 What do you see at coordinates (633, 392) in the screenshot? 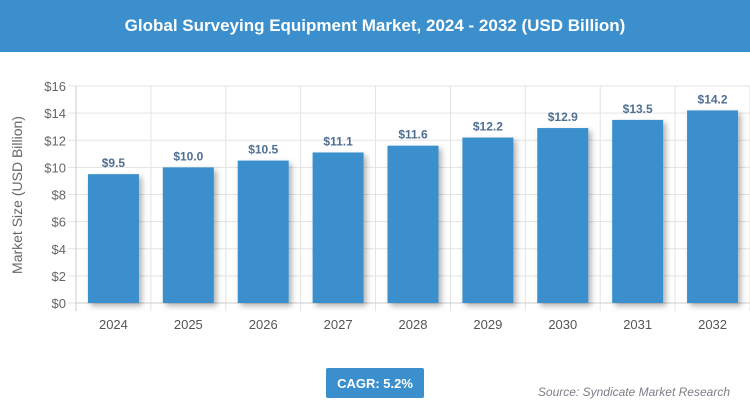
I see `source-note: Source: Syndicate Market Research` at bounding box center [633, 392].